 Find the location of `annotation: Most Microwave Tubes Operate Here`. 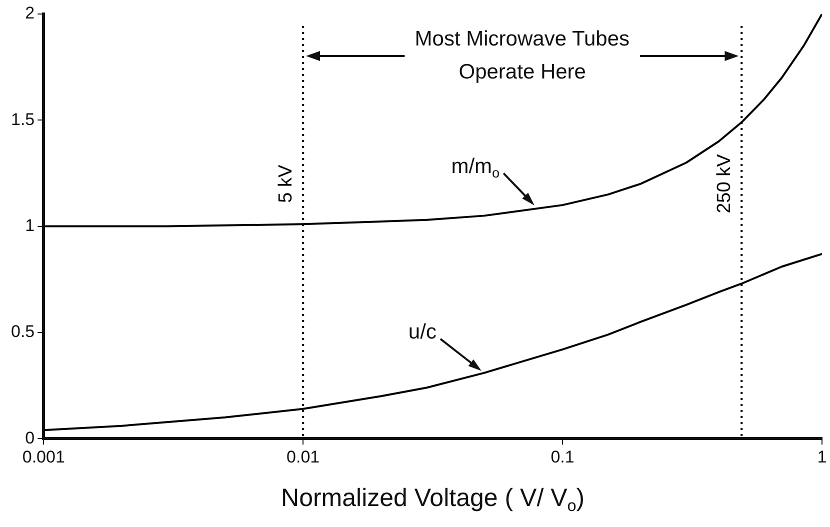

annotation: Most Microwave Tubes Operate Here is located at coordinates (522, 55).